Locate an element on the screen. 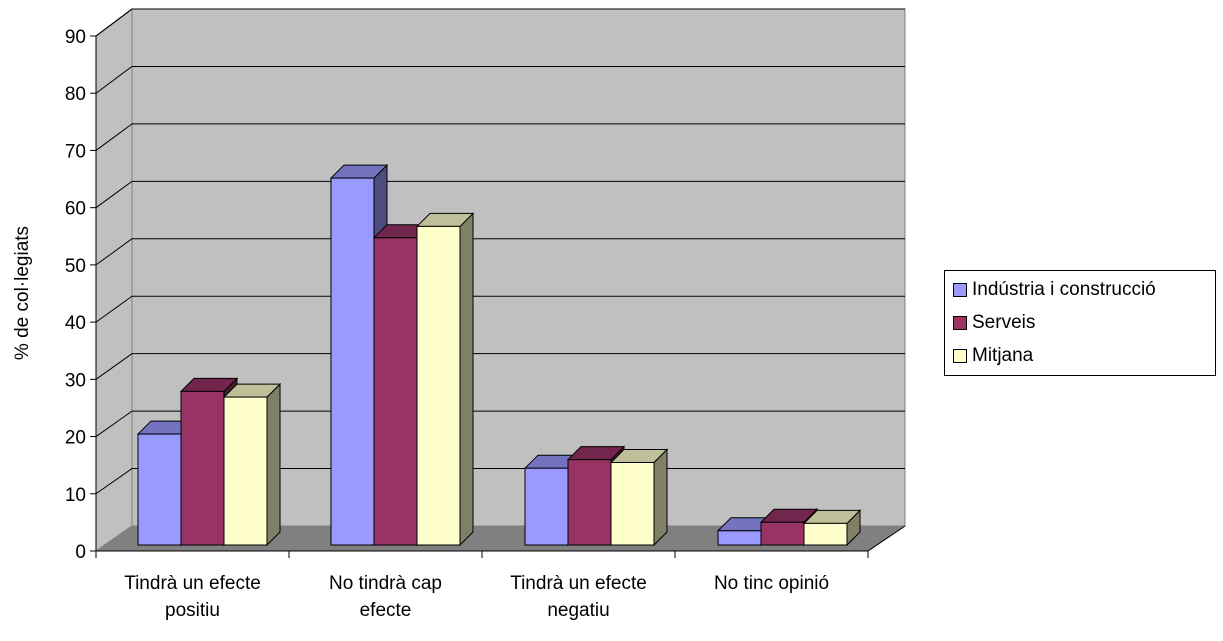 The height and width of the screenshot is (641, 1223). x-tick-label: negatiu is located at coordinates (578, 610).